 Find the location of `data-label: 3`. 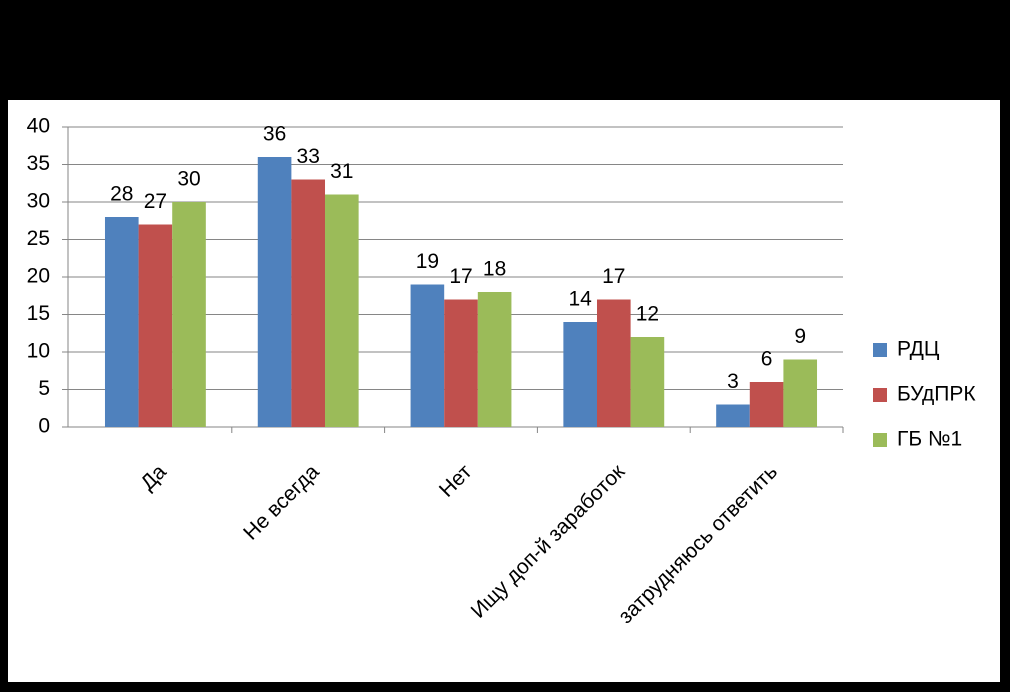

data-label: 3 is located at coordinates (733, 381).